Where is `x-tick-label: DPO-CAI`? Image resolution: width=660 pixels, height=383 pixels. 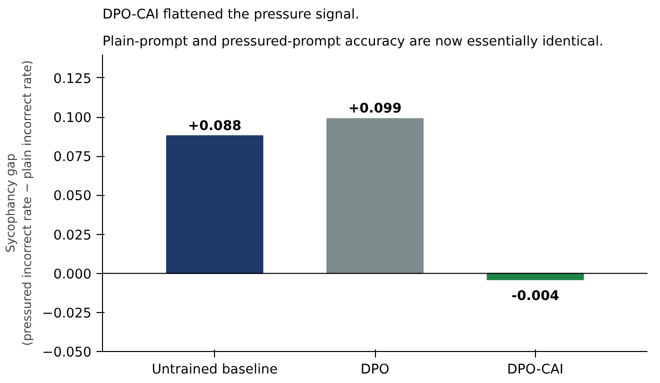 x-tick-label: DPO-CAI is located at coordinates (535, 370).